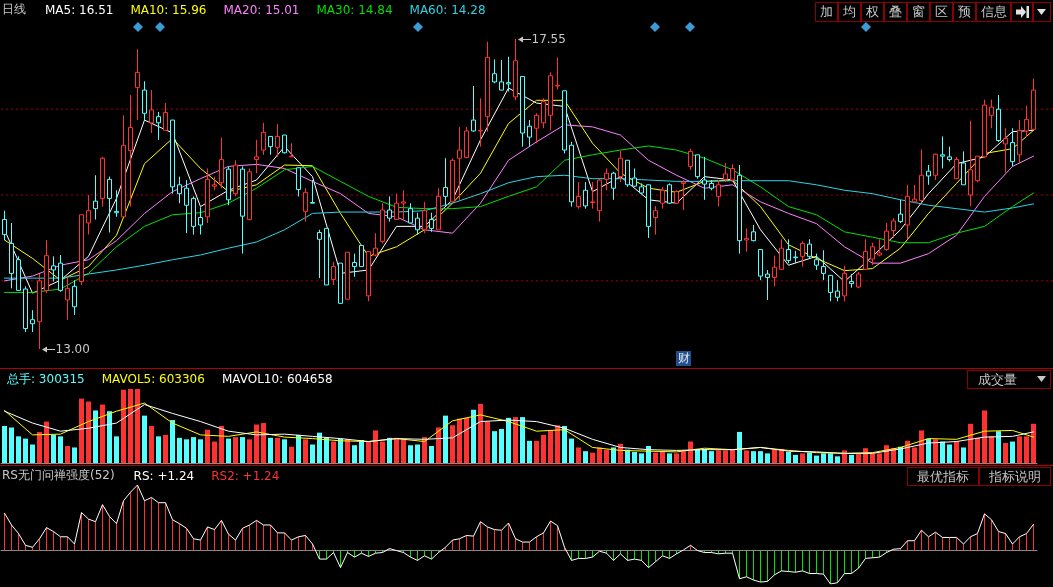  Describe the element at coordinates (895, 12) in the screenshot. I see `button: 叠` at that location.